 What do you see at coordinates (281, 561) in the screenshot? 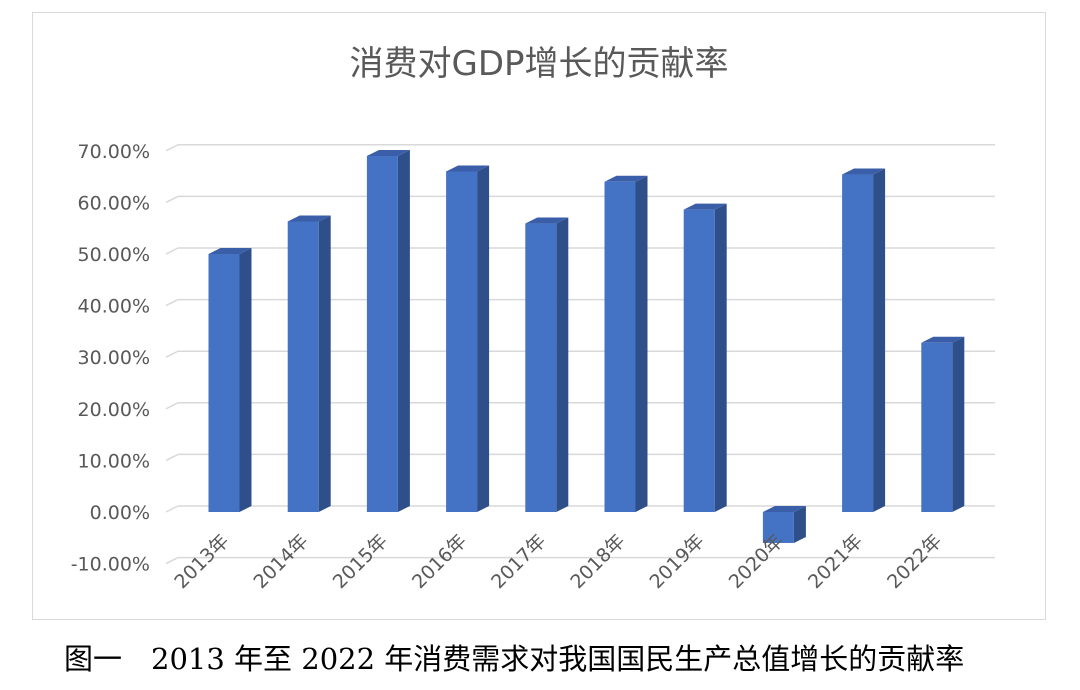
I see `x-tick-label: 2014年` at bounding box center [281, 561].